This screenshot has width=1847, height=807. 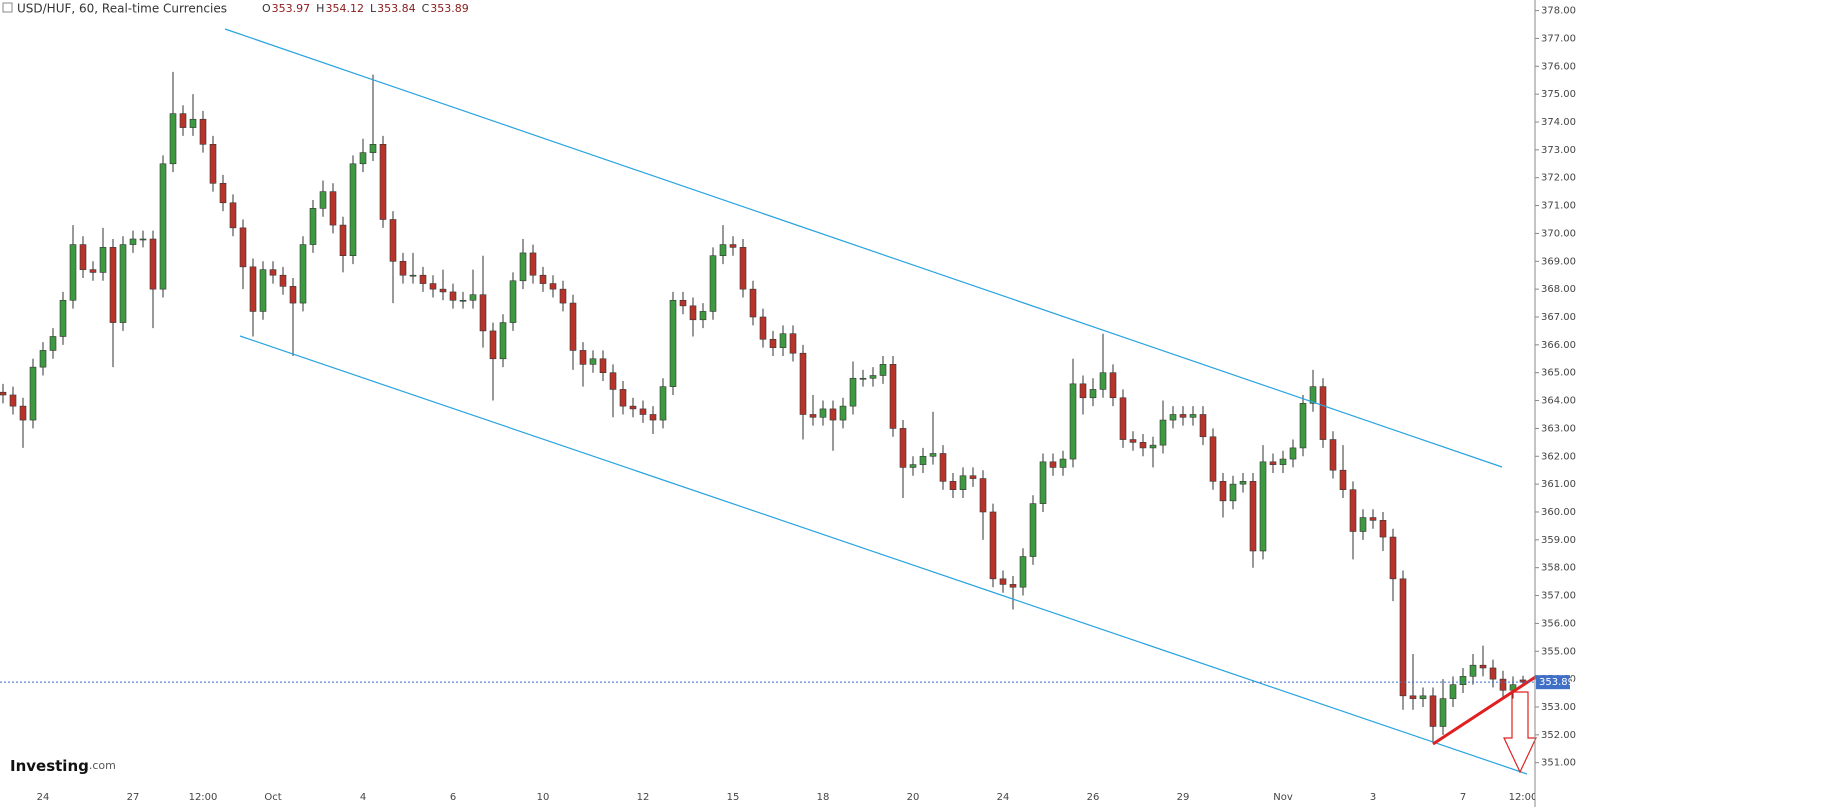 What do you see at coordinates (426, 8) in the screenshot?
I see `ohlc-key: C` at bounding box center [426, 8].